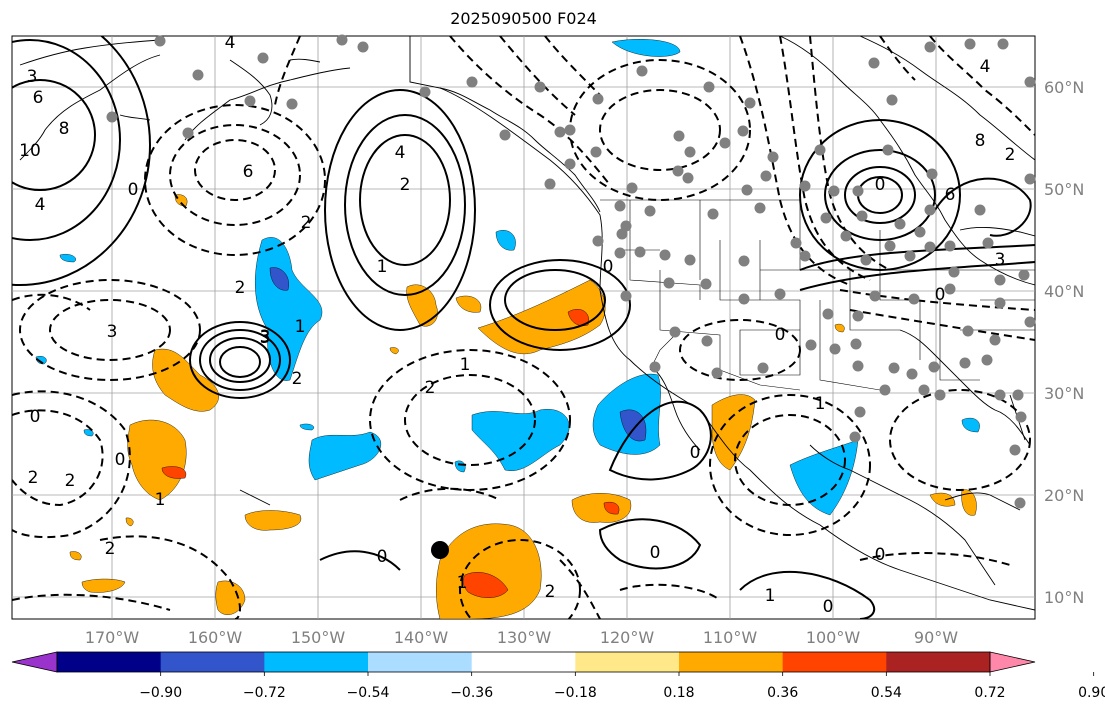 The height and width of the screenshot is (712, 1105). What do you see at coordinates (980, 141) in the screenshot?
I see `contour-label: 8` at bounding box center [980, 141].